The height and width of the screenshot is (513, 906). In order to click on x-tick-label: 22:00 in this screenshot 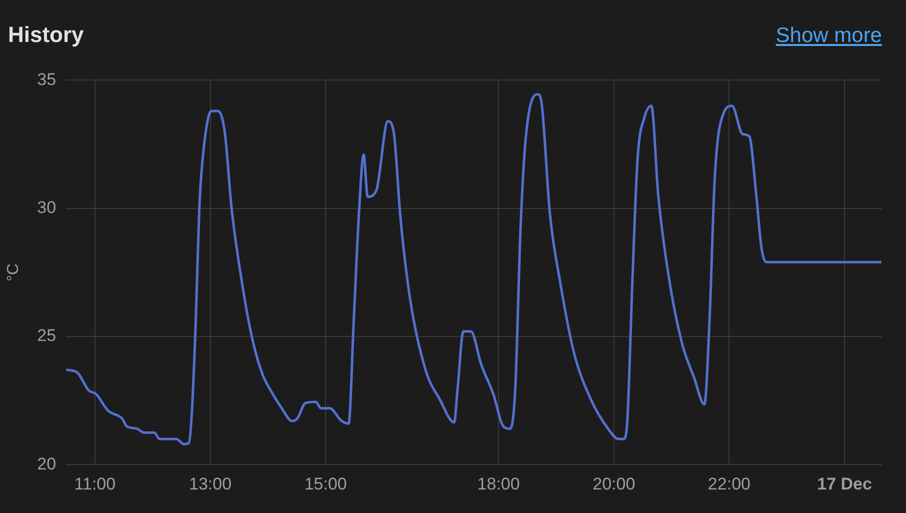, I will do `click(729, 484)`.